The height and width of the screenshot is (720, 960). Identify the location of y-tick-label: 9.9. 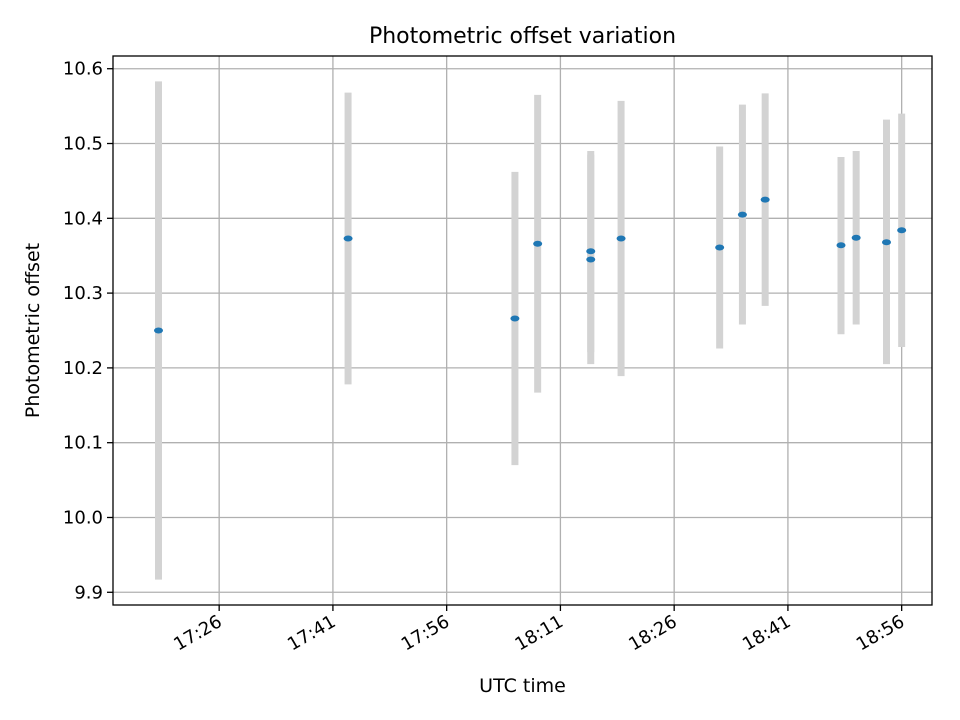
(88, 592).